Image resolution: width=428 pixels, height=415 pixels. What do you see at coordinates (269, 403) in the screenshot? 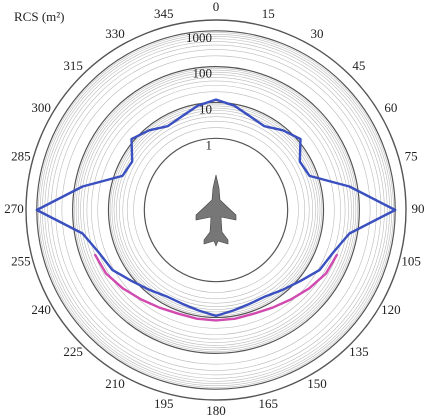
I see `theta-tick-label: 165` at bounding box center [269, 403].